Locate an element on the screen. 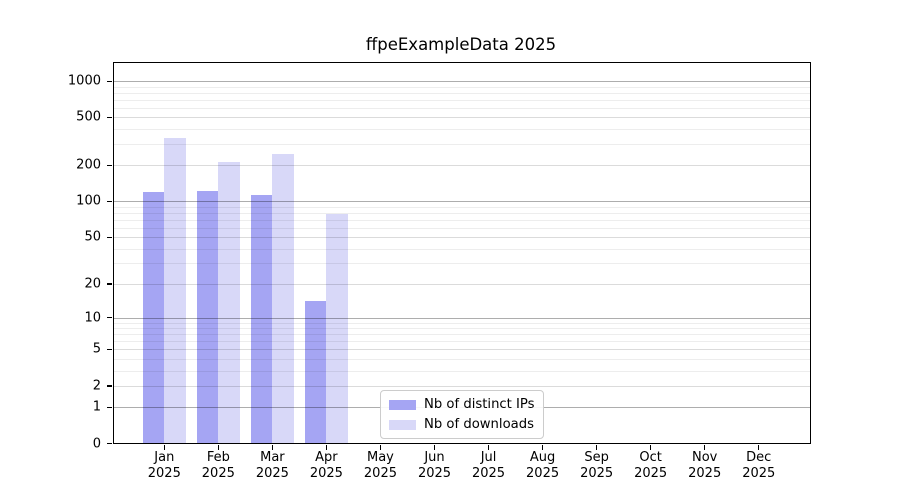  bar-nb-of-distinct-ips-apr is located at coordinates (315, 372).